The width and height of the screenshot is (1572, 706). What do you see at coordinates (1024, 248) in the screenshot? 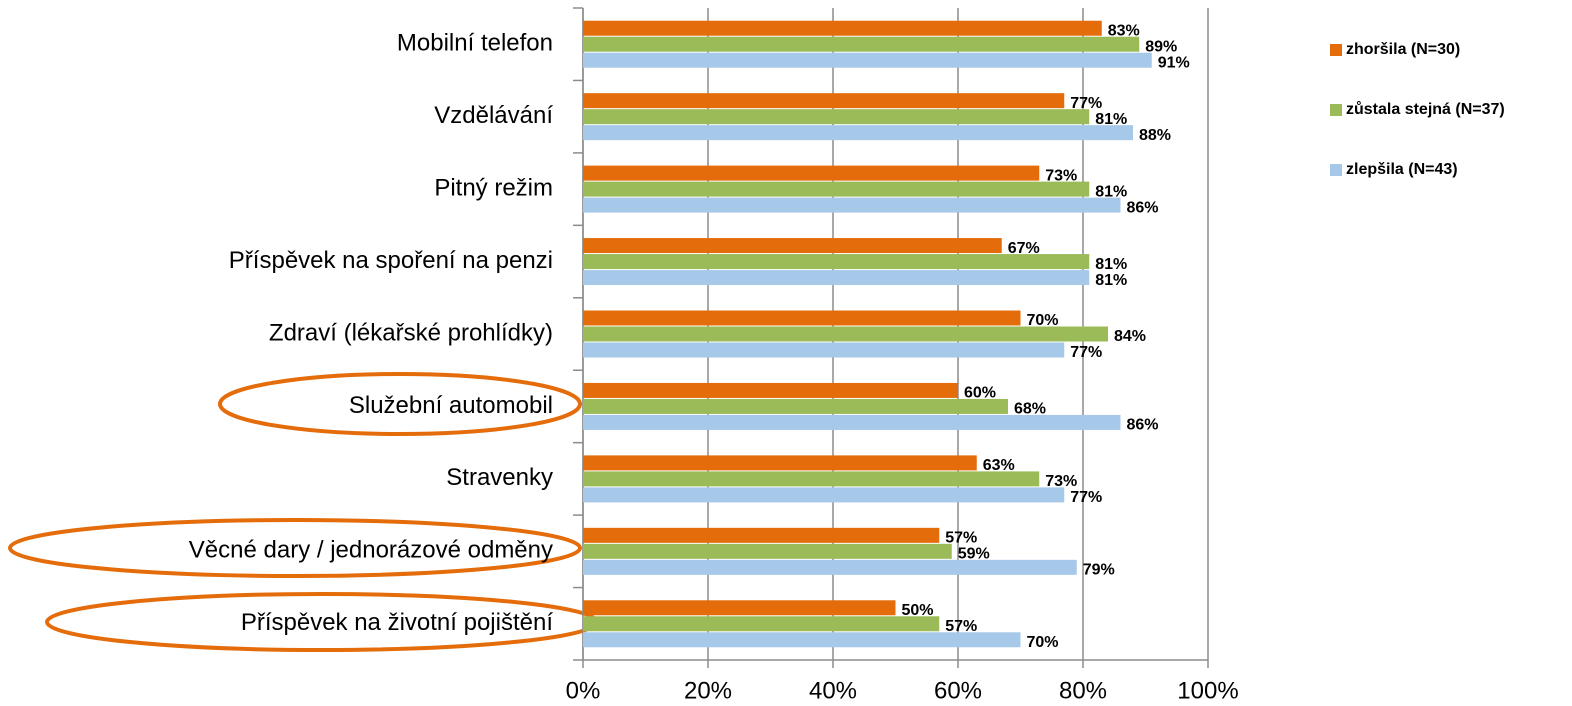
I see `data-label: 67%` at bounding box center [1024, 248].